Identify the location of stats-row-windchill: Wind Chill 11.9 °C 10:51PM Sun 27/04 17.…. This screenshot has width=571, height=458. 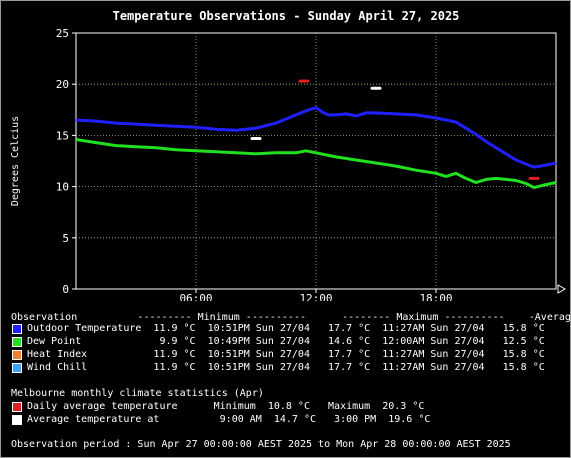
(286, 367).